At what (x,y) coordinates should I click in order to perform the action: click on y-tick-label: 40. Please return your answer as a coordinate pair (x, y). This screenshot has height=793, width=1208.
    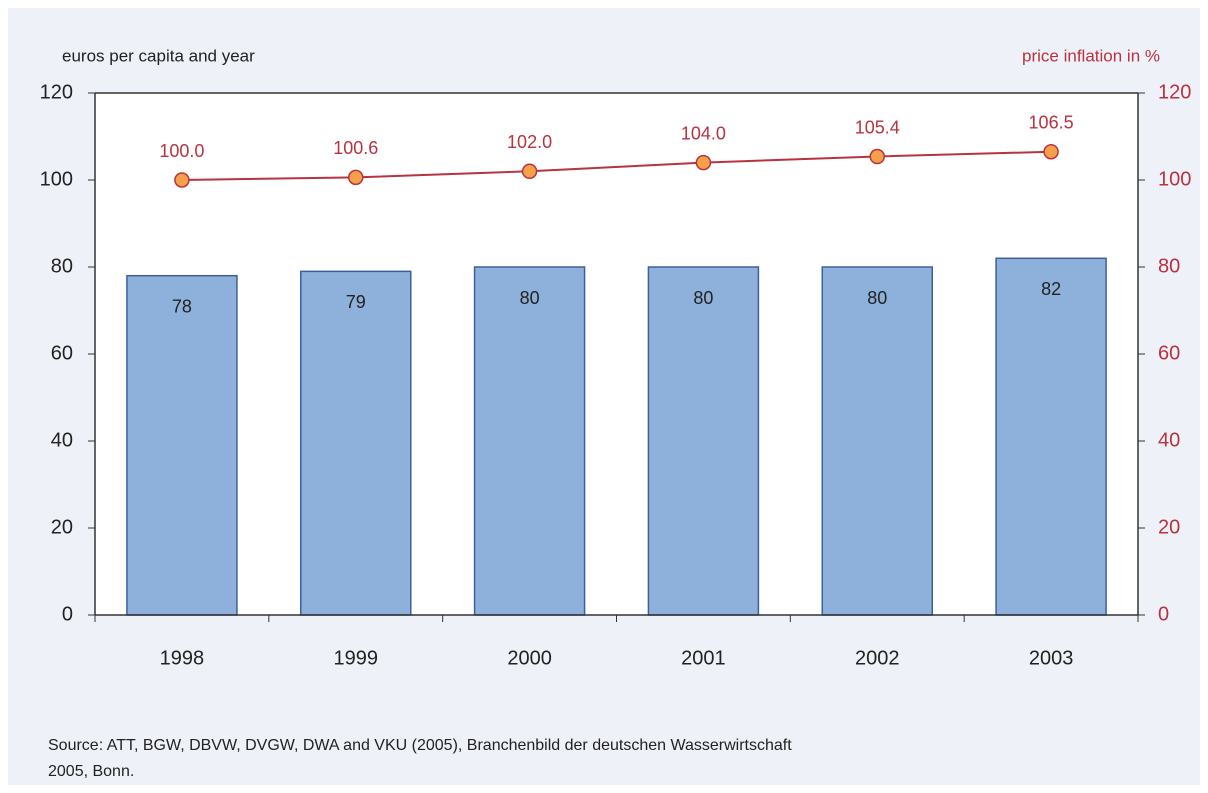
    Looking at the image, I should click on (62, 440).